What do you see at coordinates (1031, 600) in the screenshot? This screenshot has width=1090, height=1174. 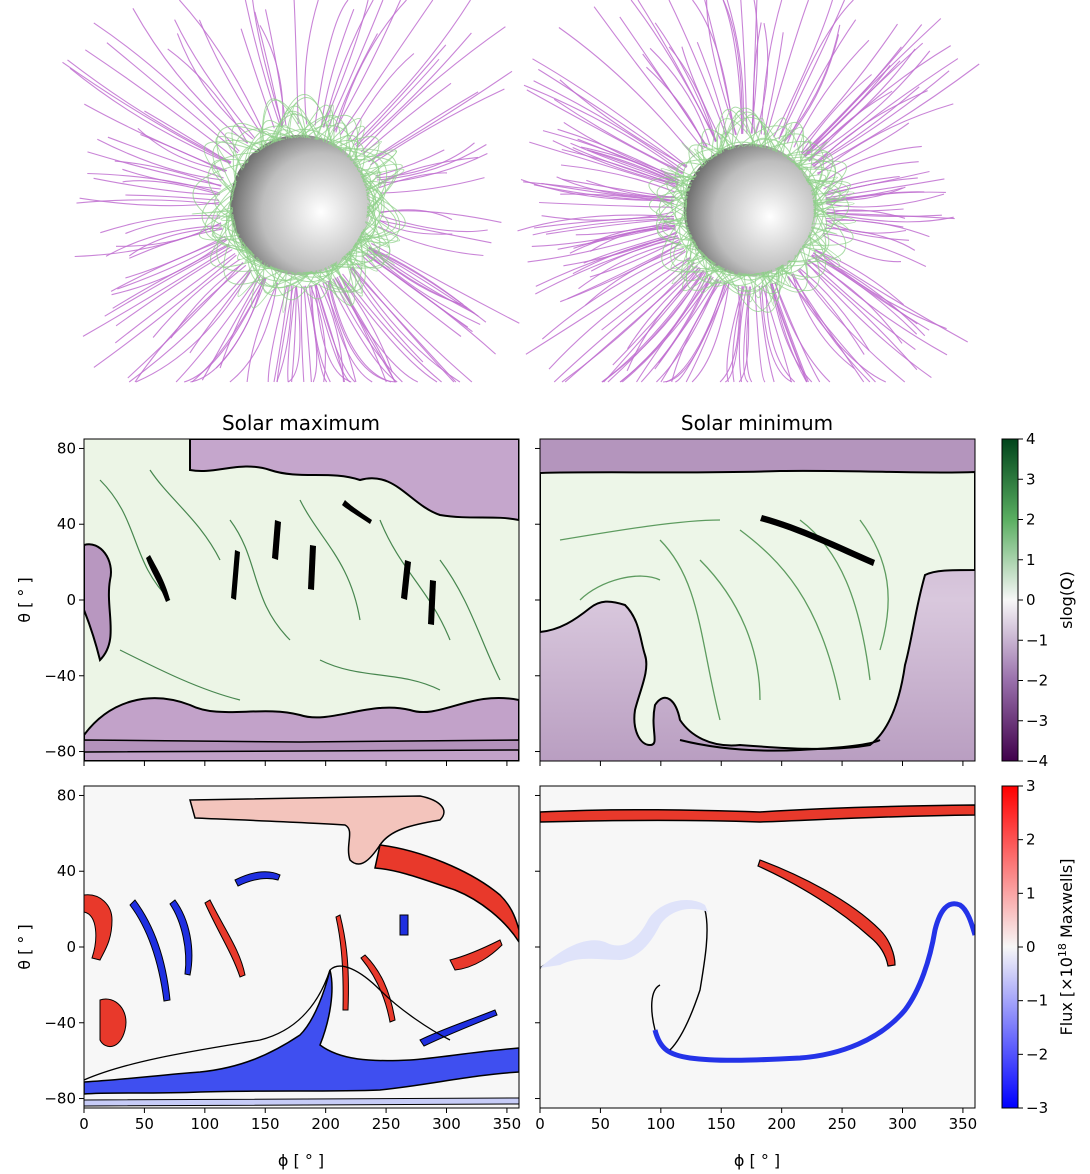 I see `colorbar-tick-label: 0` at bounding box center [1031, 600].